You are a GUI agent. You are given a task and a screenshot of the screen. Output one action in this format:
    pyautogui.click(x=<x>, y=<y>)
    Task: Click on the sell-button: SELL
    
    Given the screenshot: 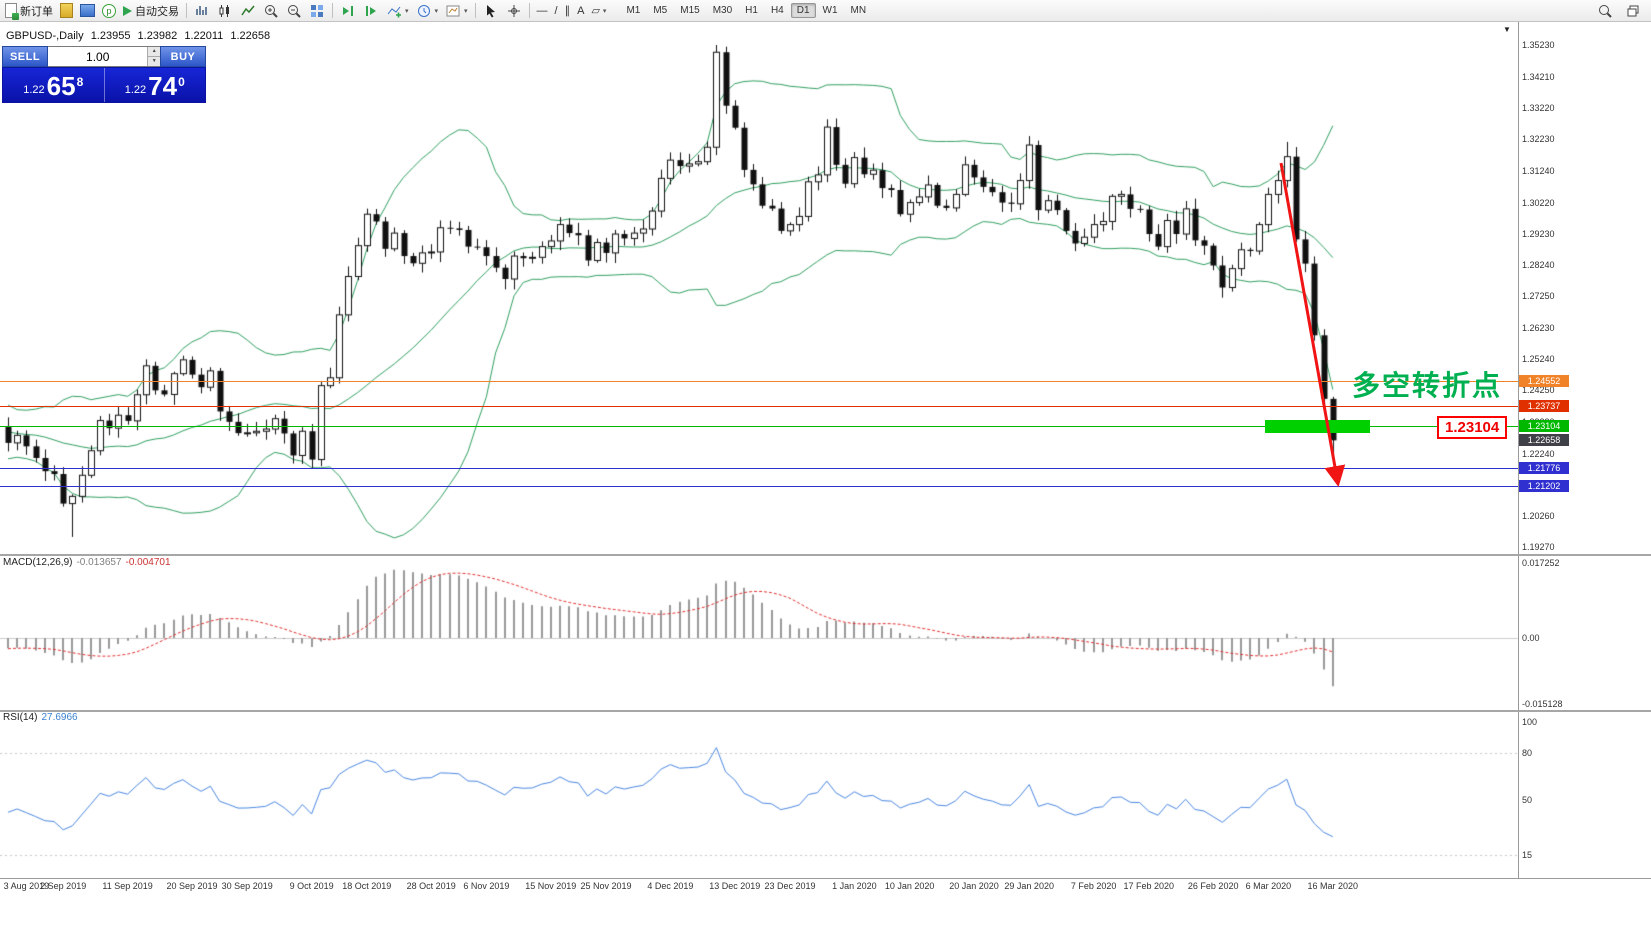 What is the action you would take?
    pyautogui.click(x=25, y=56)
    